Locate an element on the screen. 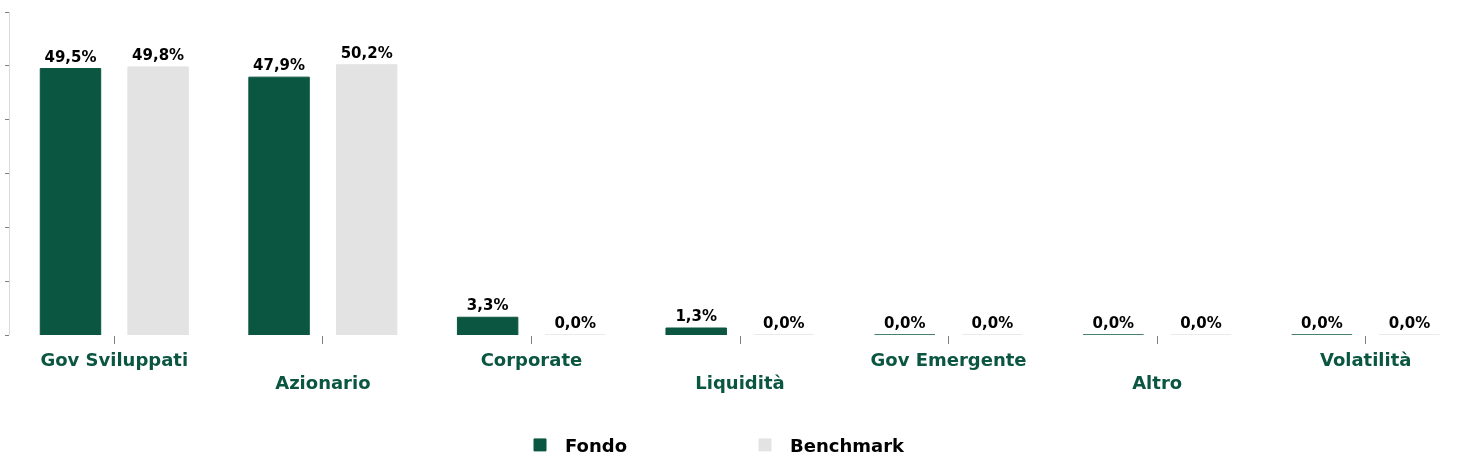  data-label: 3,3% is located at coordinates (487, 305).